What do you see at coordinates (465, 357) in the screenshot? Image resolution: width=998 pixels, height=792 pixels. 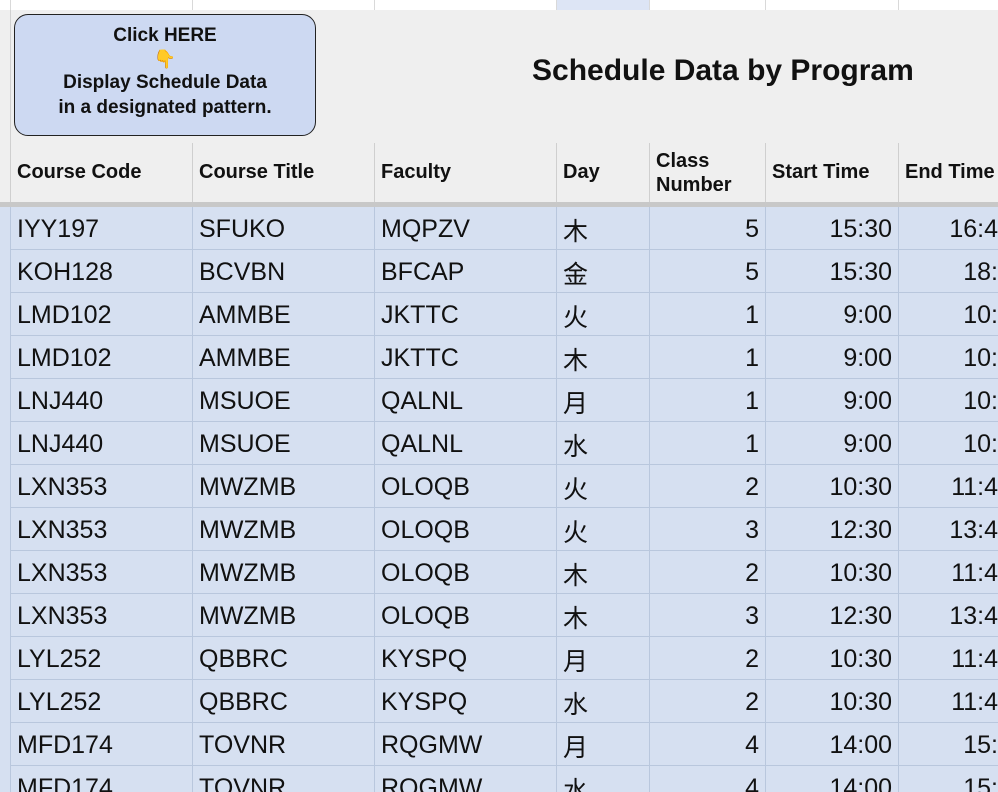 I see `faculty-cell: JKTTC` at bounding box center [465, 357].